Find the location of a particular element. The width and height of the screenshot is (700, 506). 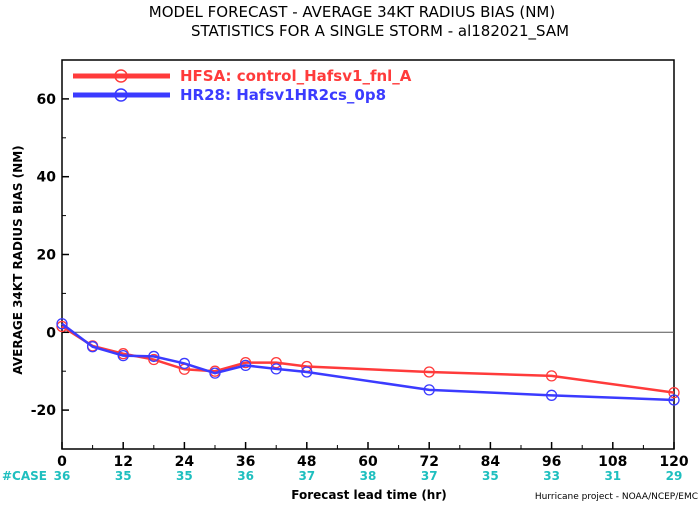

case-count: 38 is located at coordinates (368, 476).